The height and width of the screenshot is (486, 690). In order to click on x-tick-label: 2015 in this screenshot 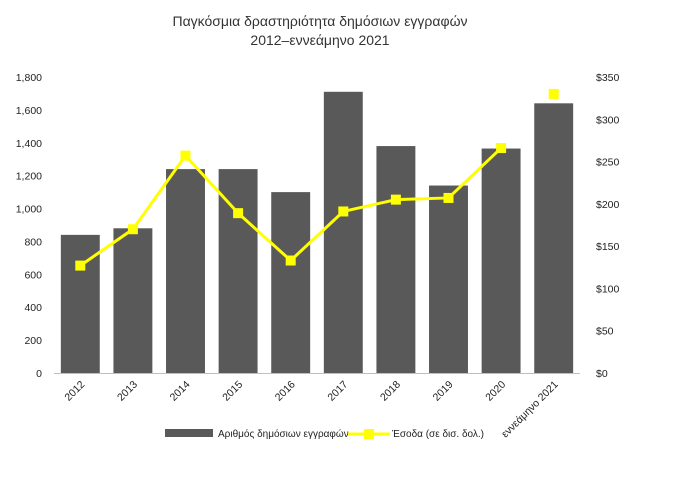, I will do `click(232, 391)`.